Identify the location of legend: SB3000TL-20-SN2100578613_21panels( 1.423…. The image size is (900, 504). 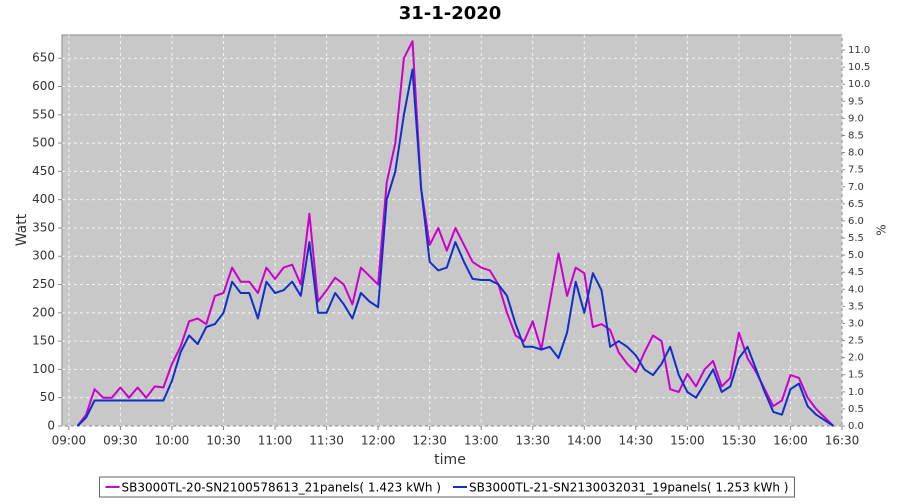
(447, 487).